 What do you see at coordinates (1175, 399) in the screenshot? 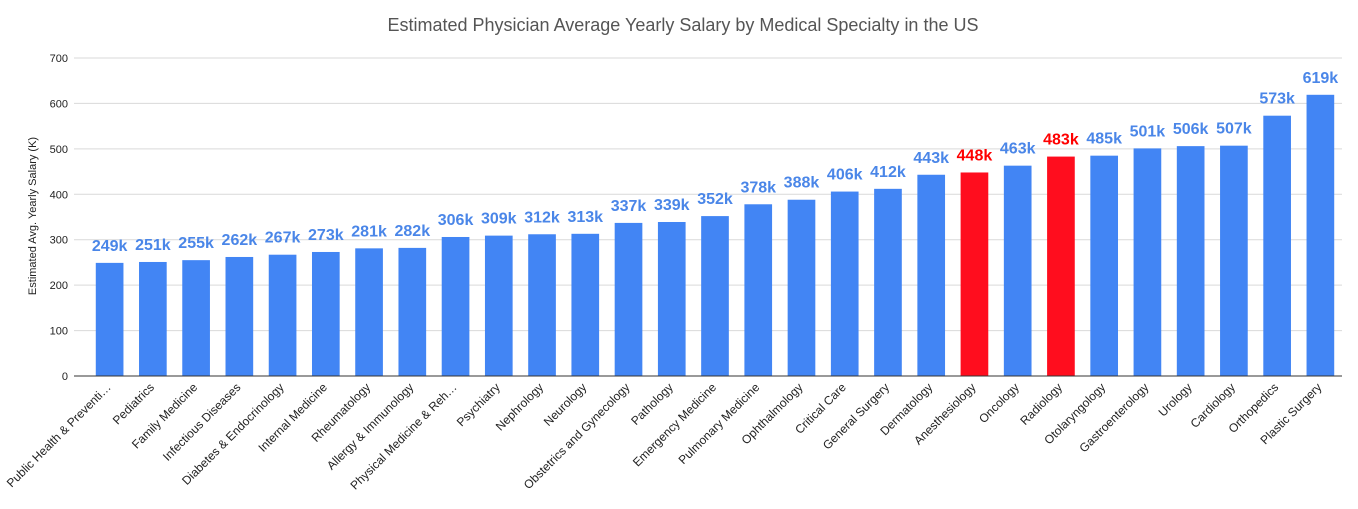
I see `x-tick-label: Urology` at bounding box center [1175, 399].